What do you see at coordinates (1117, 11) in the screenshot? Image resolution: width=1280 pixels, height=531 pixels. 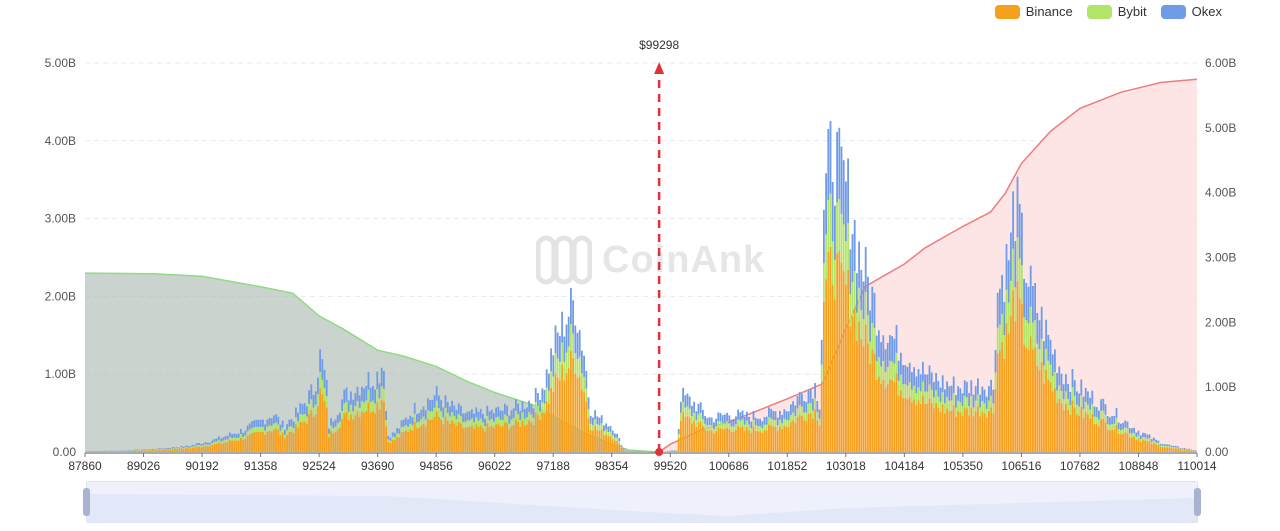 I see `legend-item-bybit: Bybit` at bounding box center [1117, 11].